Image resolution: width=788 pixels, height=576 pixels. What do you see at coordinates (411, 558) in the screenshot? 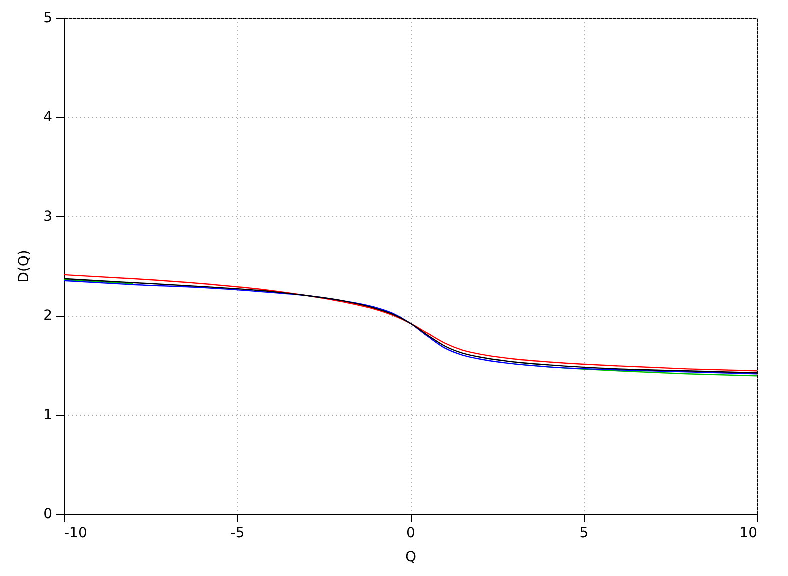
I see `x-axis-title: Q` at bounding box center [411, 558].